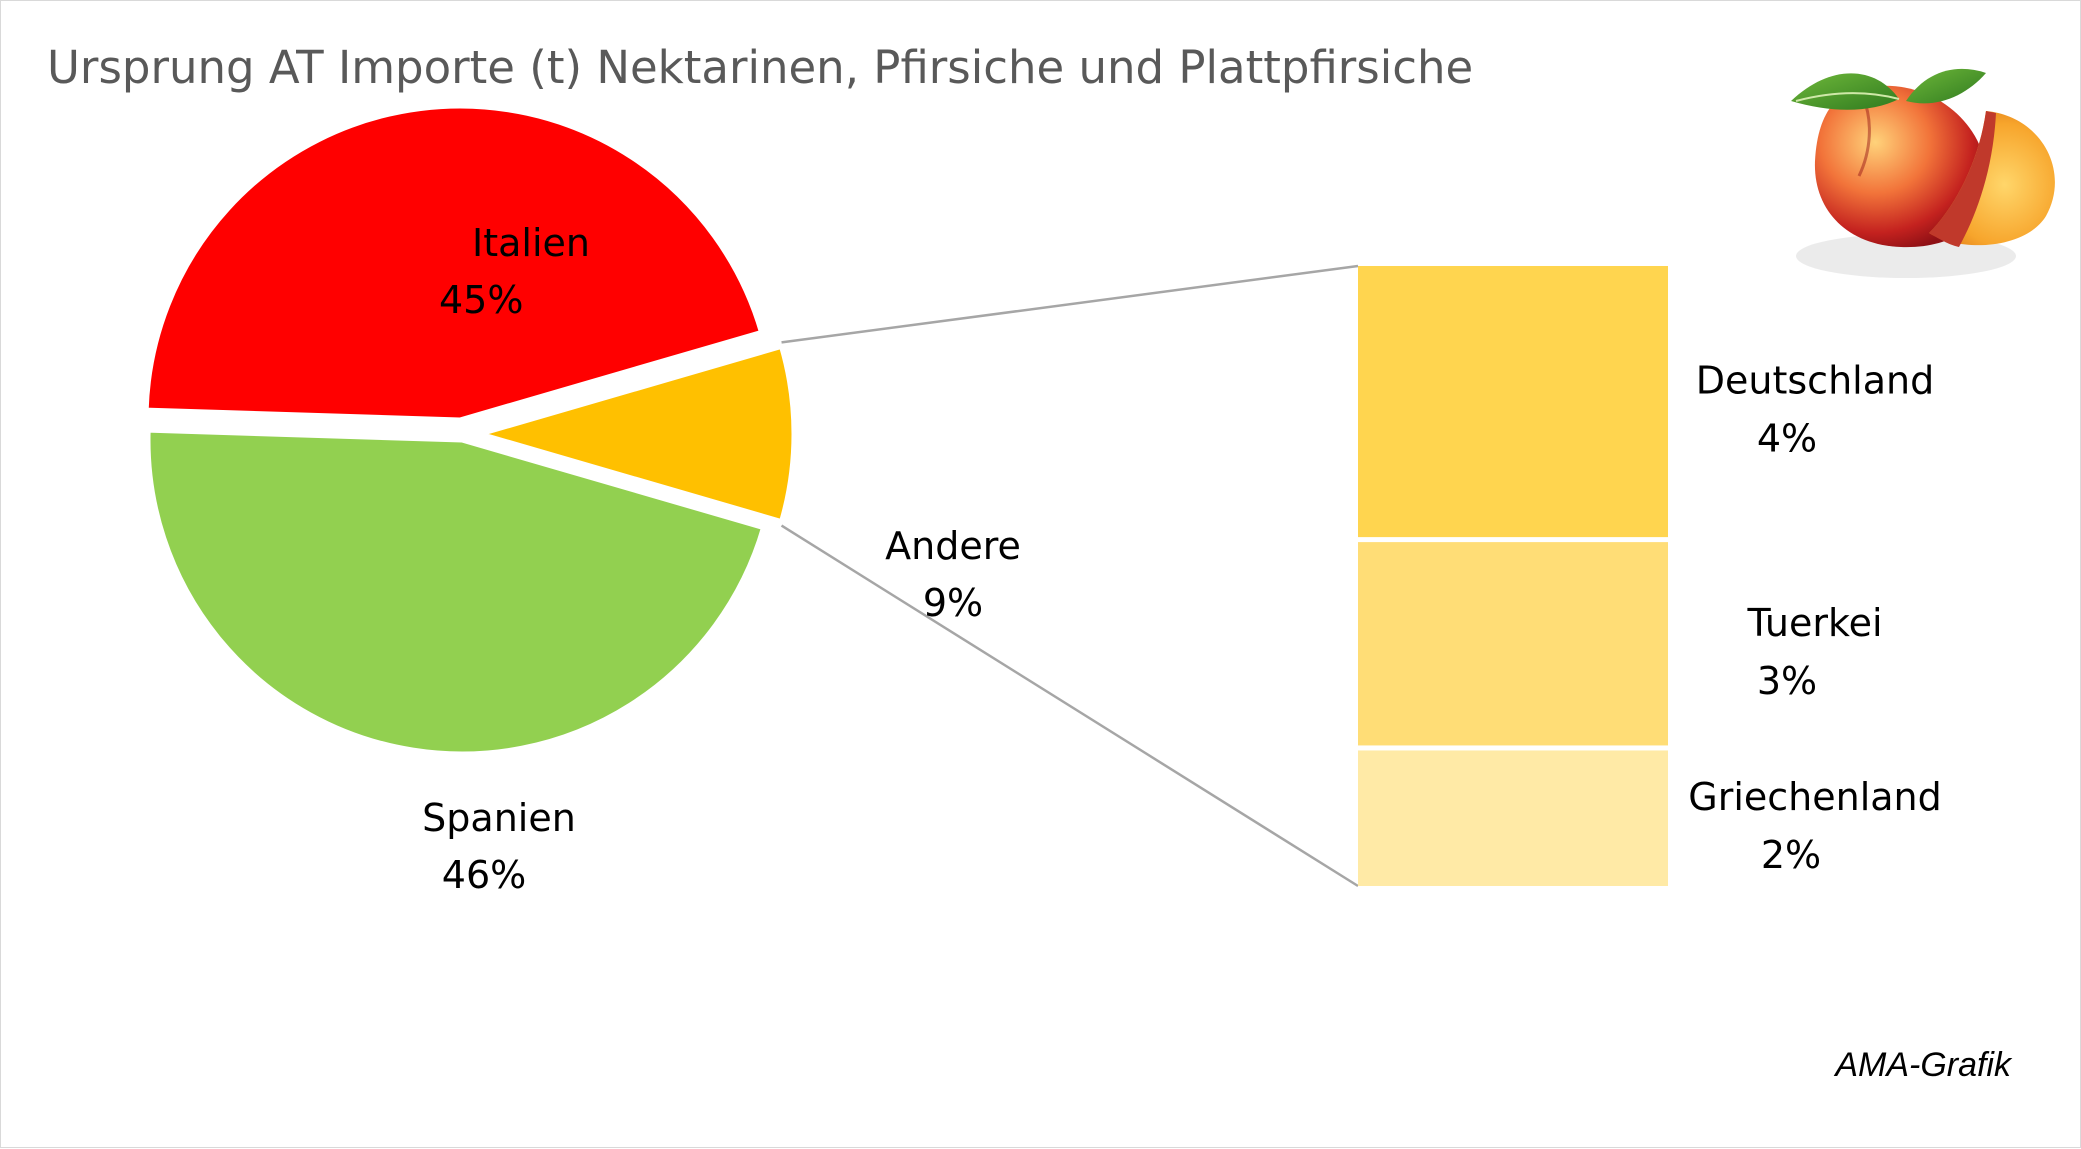 This screenshot has width=2081, height=1149. I want to click on segment-value-griechenland: 2%, so click(1791, 855).